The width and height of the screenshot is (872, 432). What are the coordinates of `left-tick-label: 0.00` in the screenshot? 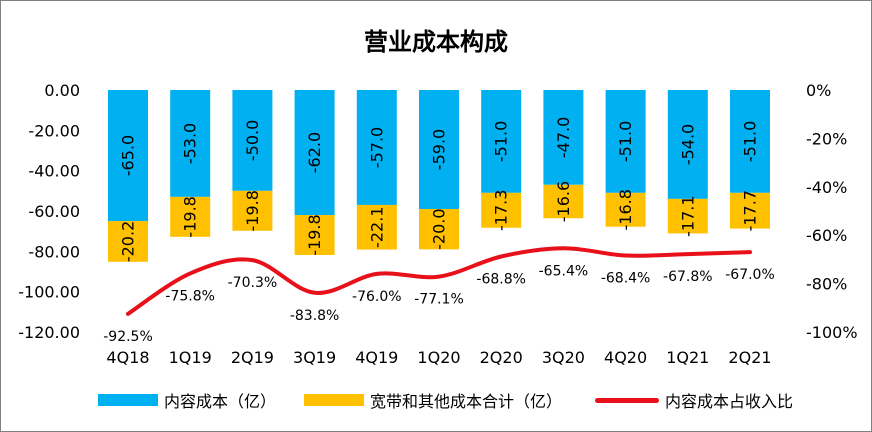 It's located at (62, 90).